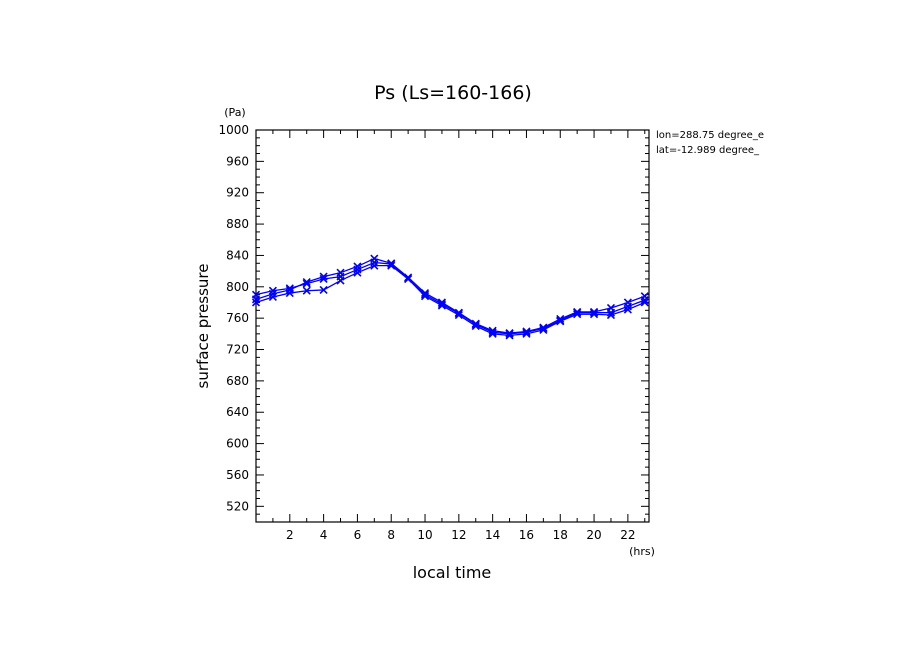  What do you see at coordinates (237, 255) in the screenshot?
I see `y-tick-label: 840` at bounding box center [237, 255].